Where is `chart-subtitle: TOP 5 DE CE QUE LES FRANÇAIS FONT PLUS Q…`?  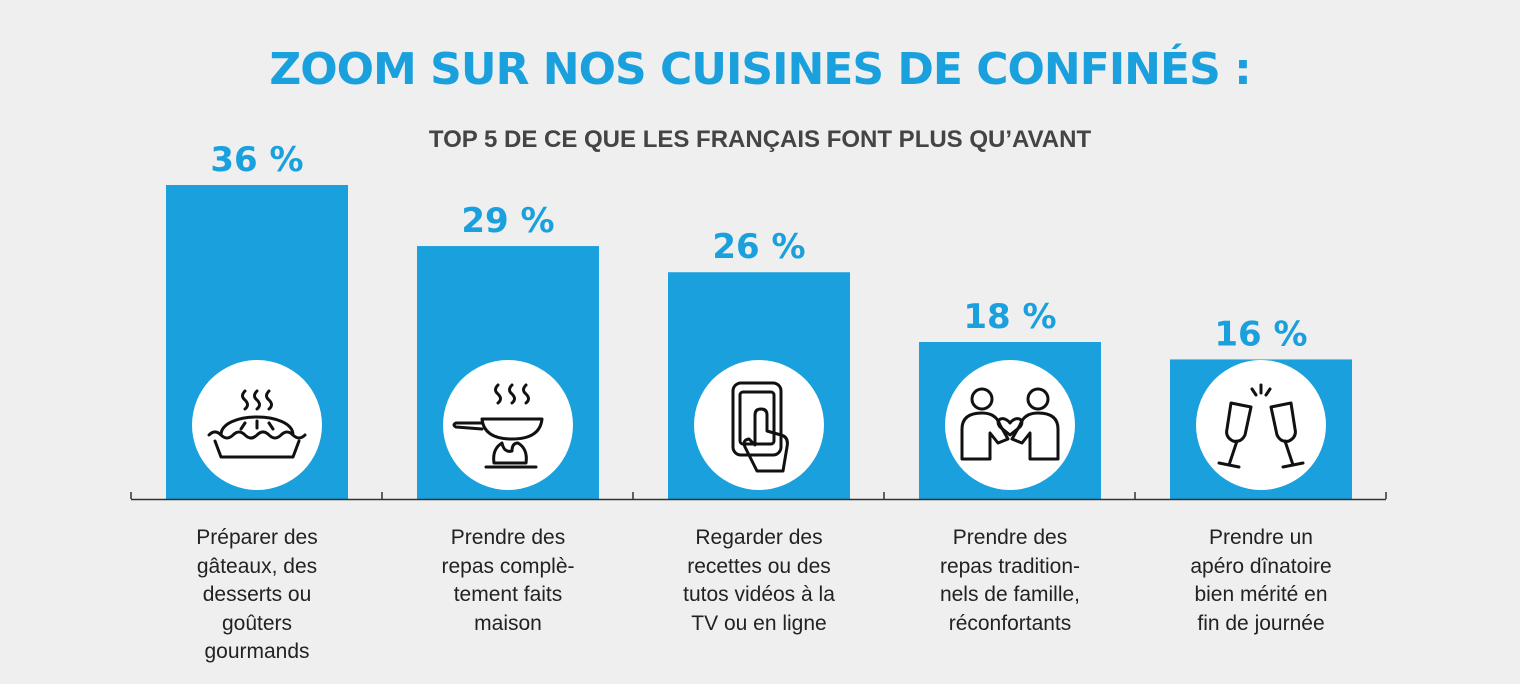
chart-subtitle: TOP 5 DE CE QUE LES FRANÇAIS FONT PLUS Q… is located at coordinates (760, 139).